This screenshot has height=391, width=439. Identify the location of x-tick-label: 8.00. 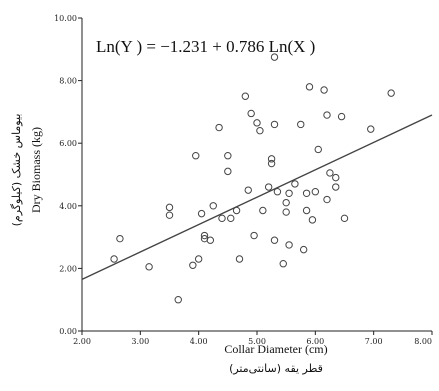
(423, 341).